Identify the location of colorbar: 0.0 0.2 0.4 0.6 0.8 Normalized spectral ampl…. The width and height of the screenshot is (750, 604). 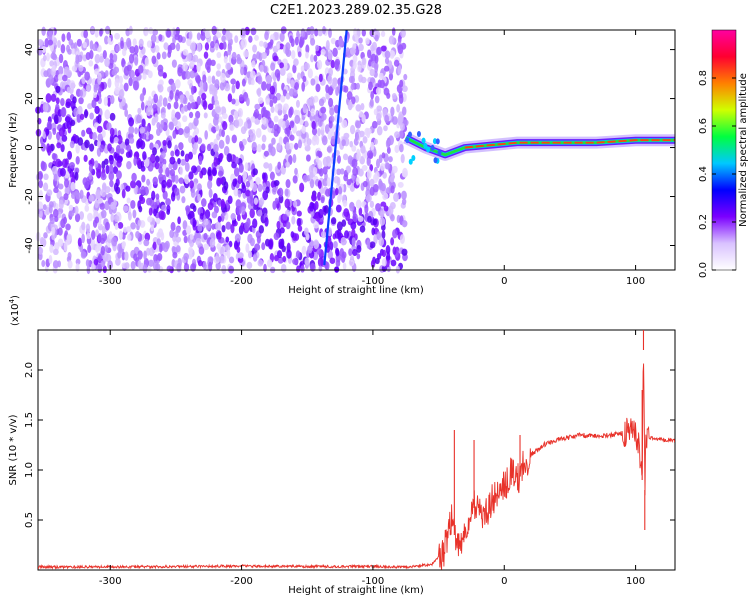
(723, 153).